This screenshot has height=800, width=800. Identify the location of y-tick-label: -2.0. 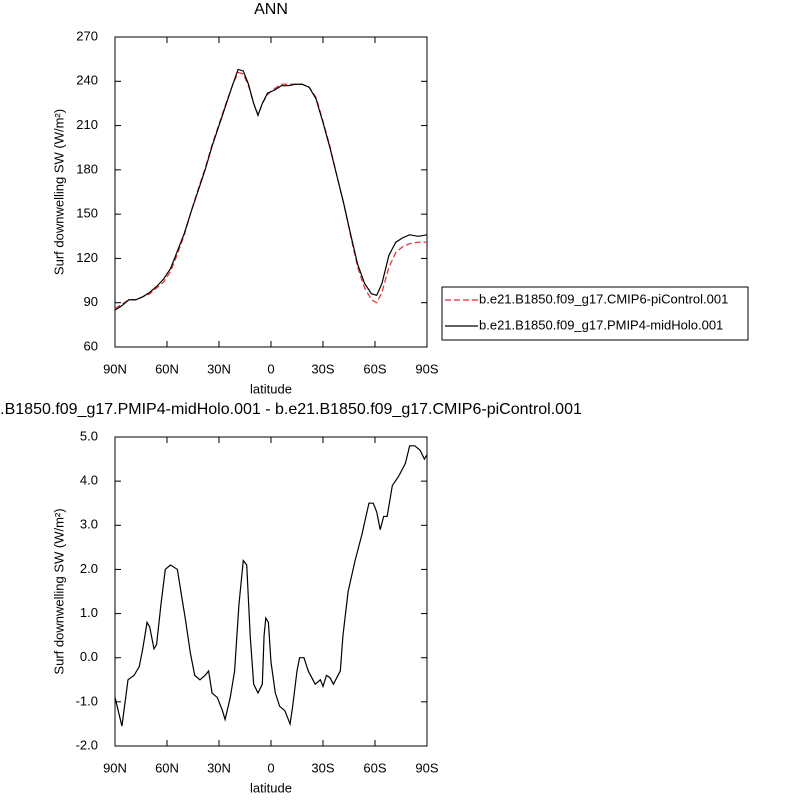
(87, 744).